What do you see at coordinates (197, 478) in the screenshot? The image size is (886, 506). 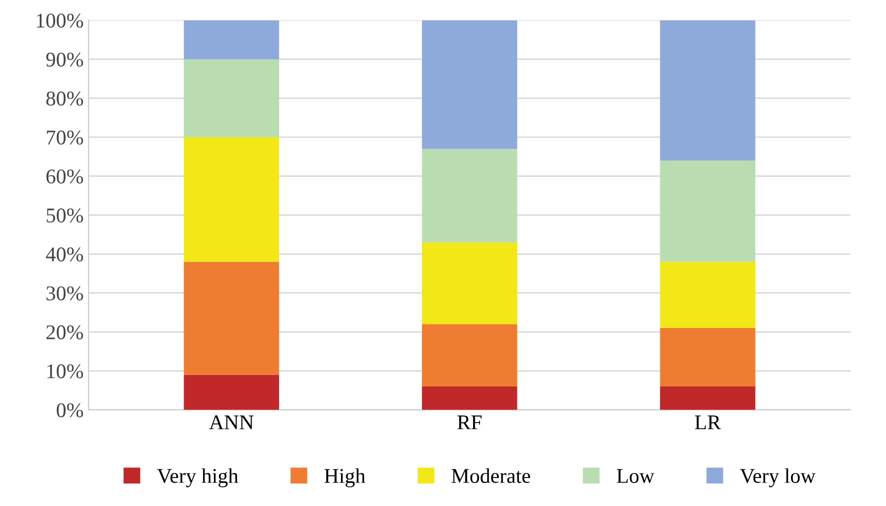 I see `legend-label: Very high` at bounding box center [197, 478].